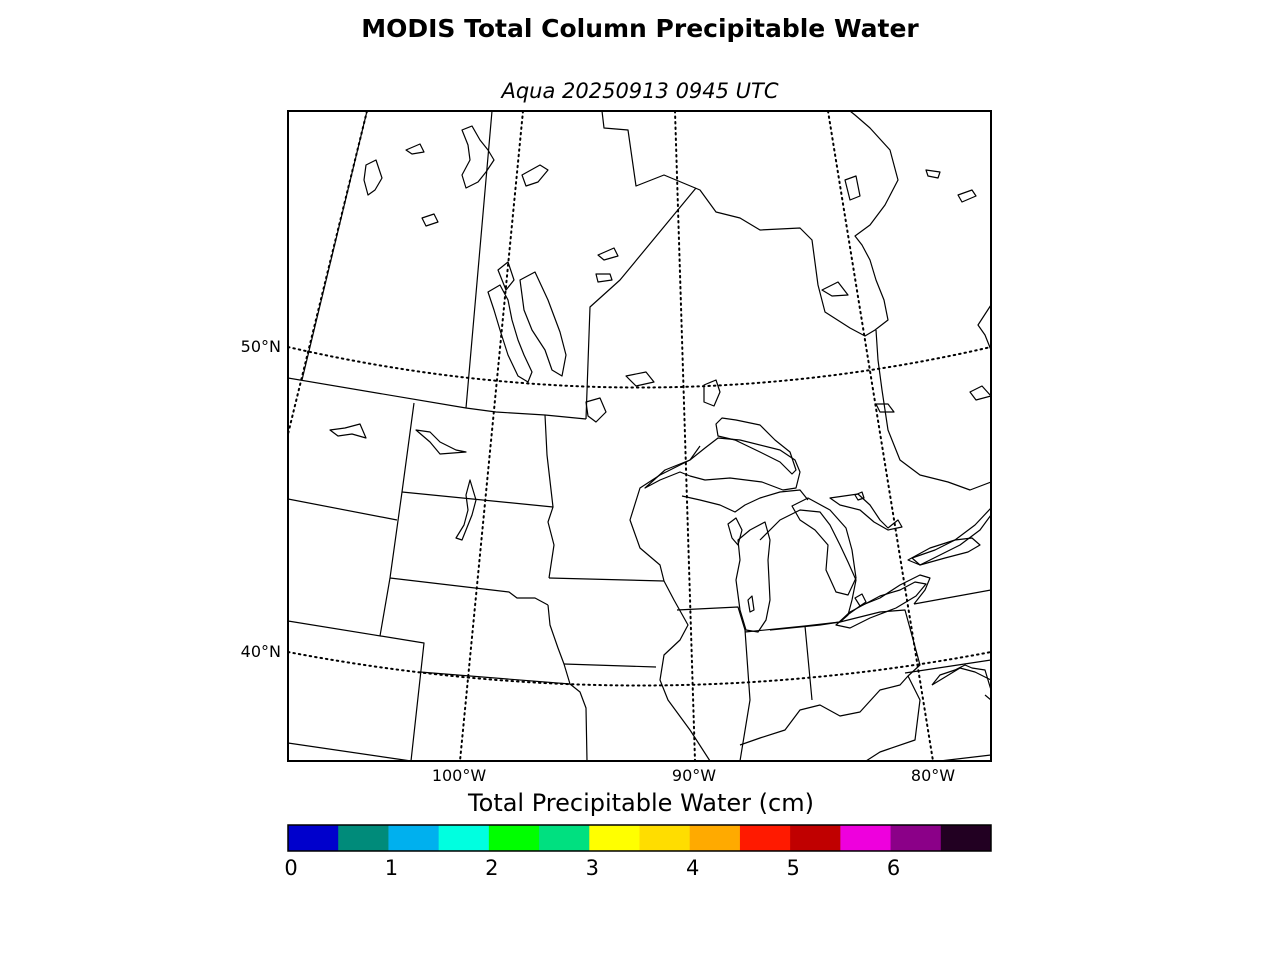 The image size is (1280, 960). I want to click on colorbar-tick-label: 0, so click(290, 868).